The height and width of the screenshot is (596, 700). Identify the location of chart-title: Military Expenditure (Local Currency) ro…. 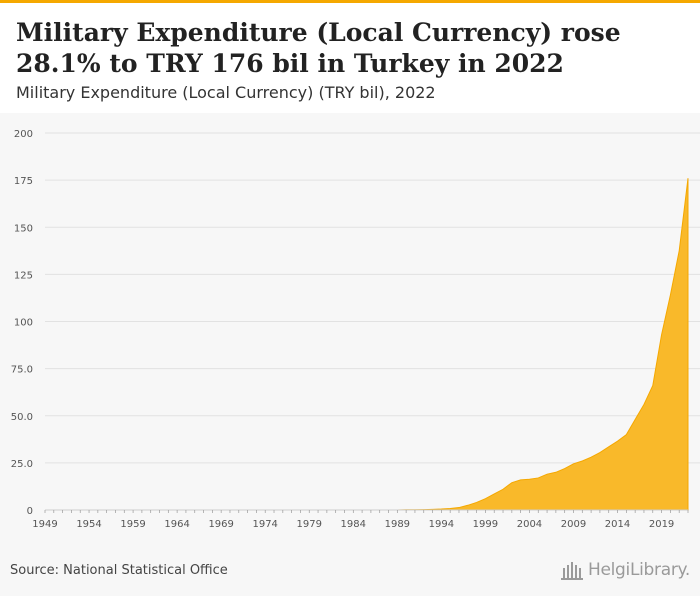
(318, 48).